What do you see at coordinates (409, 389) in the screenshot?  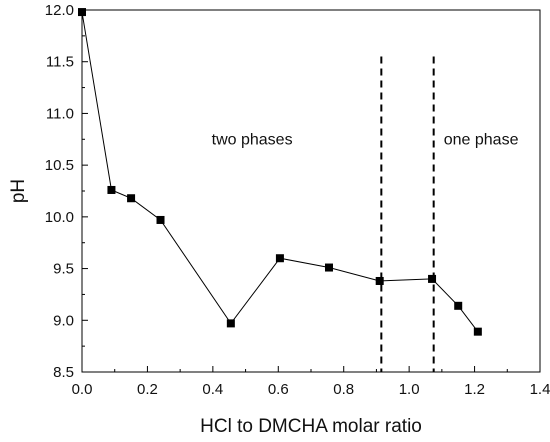 I see `x-tick-label: 1.0` at bounding box center [409, 389].